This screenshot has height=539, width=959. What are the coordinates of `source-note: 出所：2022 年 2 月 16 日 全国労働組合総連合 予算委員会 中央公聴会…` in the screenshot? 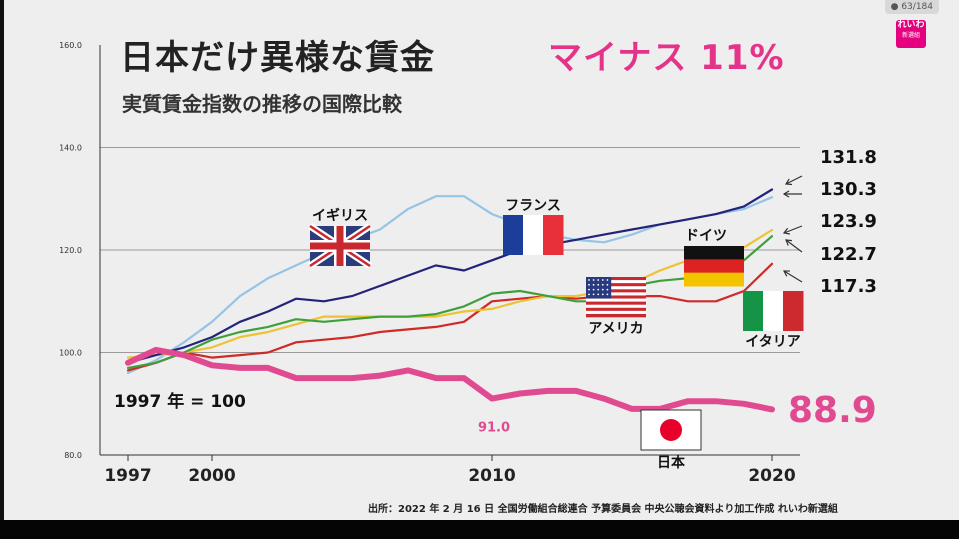 It's located at (603, 509).